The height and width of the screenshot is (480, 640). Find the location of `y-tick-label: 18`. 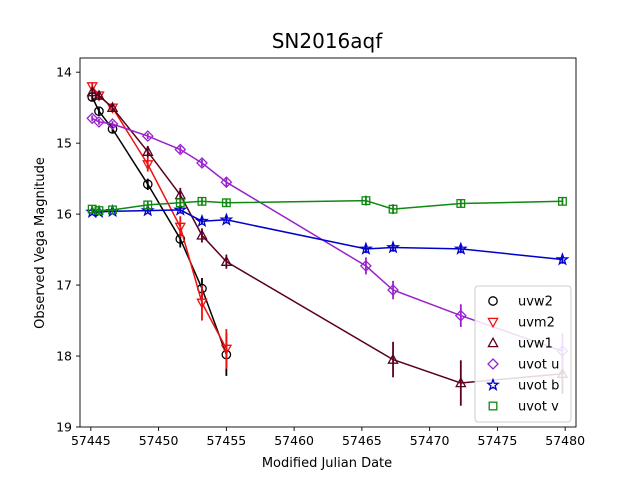

y-tick-label: 18 is located at coordinates (64, 356).